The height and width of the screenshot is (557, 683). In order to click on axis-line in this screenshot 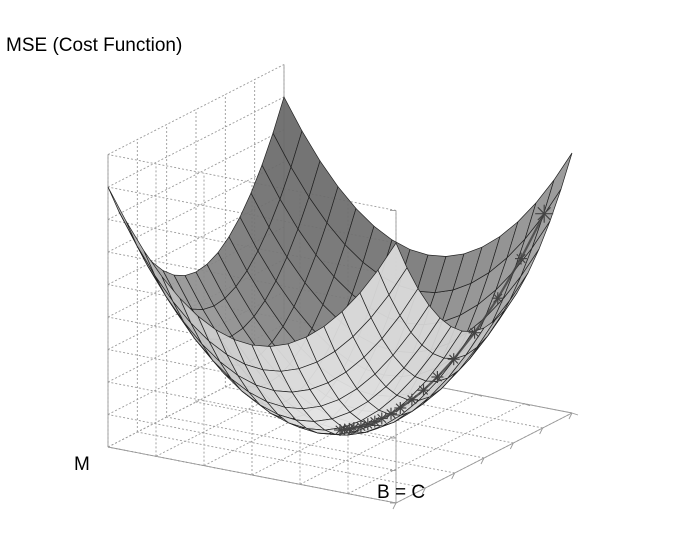, I will do `click(252, 475)`.